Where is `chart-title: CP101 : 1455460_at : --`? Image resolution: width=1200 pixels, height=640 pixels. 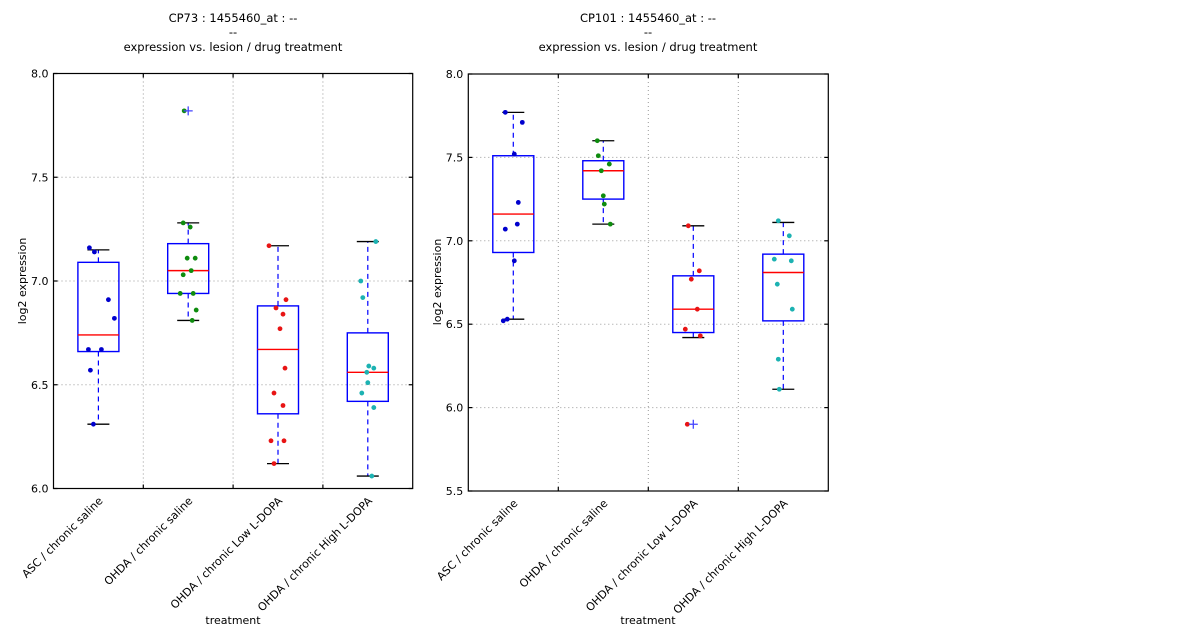
chart-title: CP101 : 1455460_at : -- is located at coordinates (648, 18).